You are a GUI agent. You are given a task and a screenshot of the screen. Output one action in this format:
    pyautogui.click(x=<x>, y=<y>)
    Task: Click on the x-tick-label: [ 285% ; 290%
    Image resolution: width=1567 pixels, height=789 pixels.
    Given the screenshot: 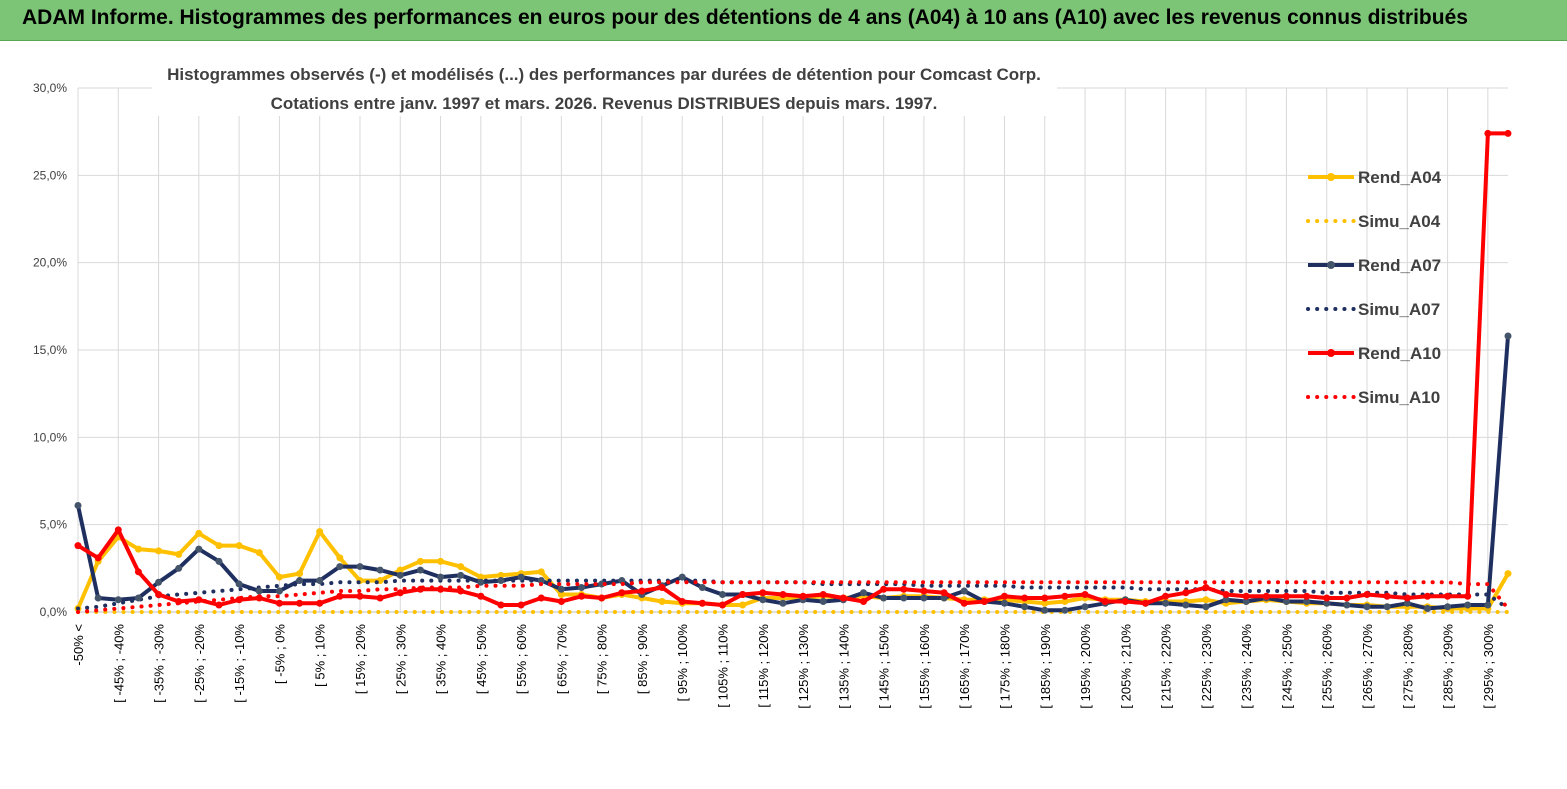 What is the action you would take?
    pyautogui.click(x=1448, y=666)
    